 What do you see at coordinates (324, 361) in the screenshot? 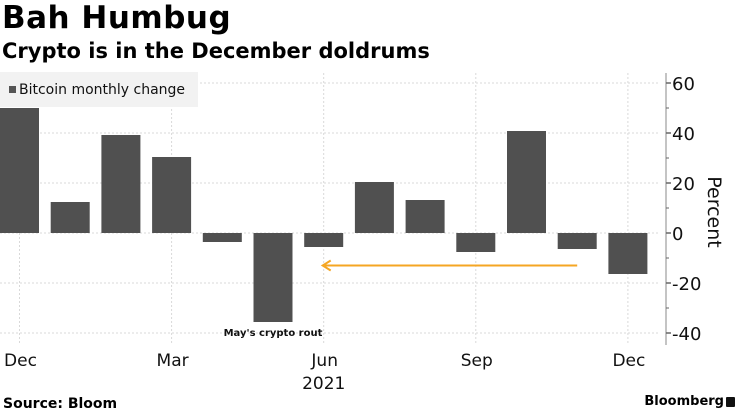
I see `x-tick-label: Jun` at bounding box center [324, 361].